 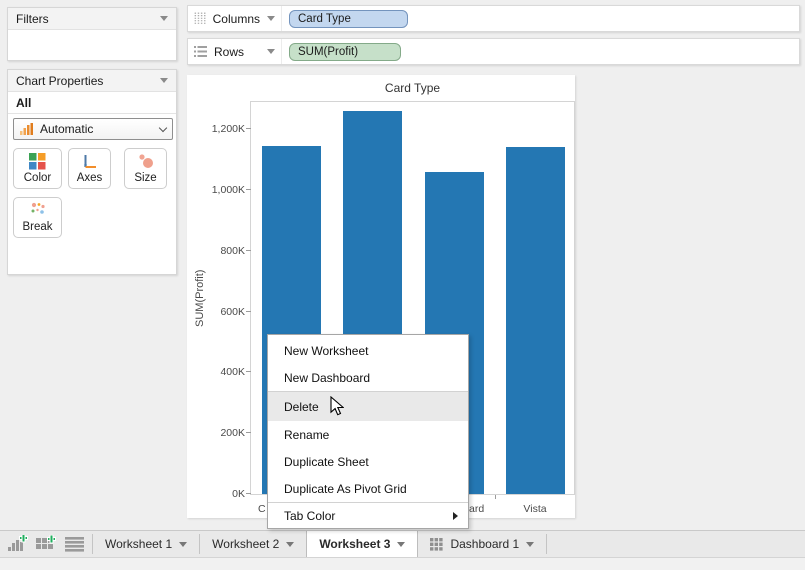 I want to click on color-button: Color, so click(x=37, y=168).